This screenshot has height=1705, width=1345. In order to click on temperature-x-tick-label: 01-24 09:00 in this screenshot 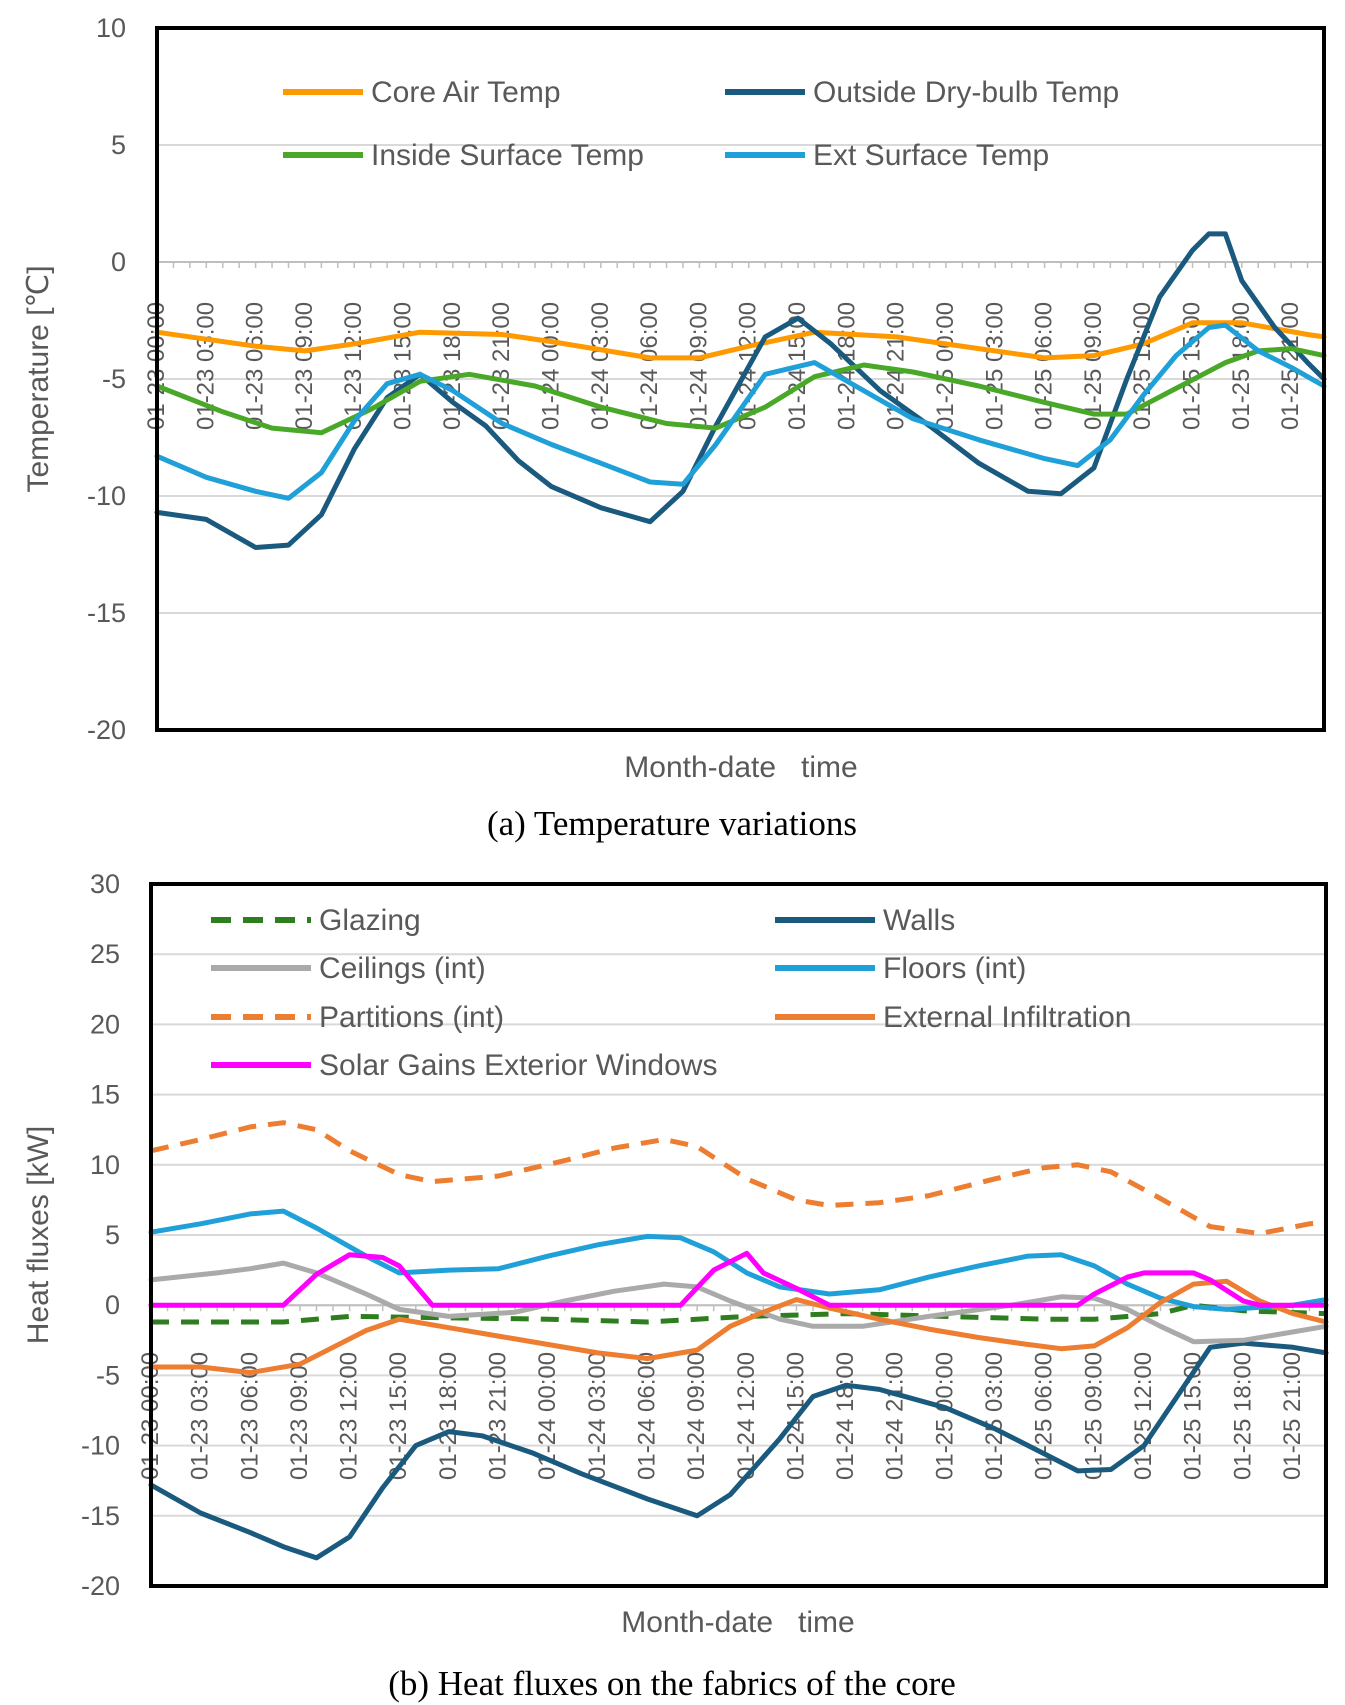, I will do `click(698, 366)`.